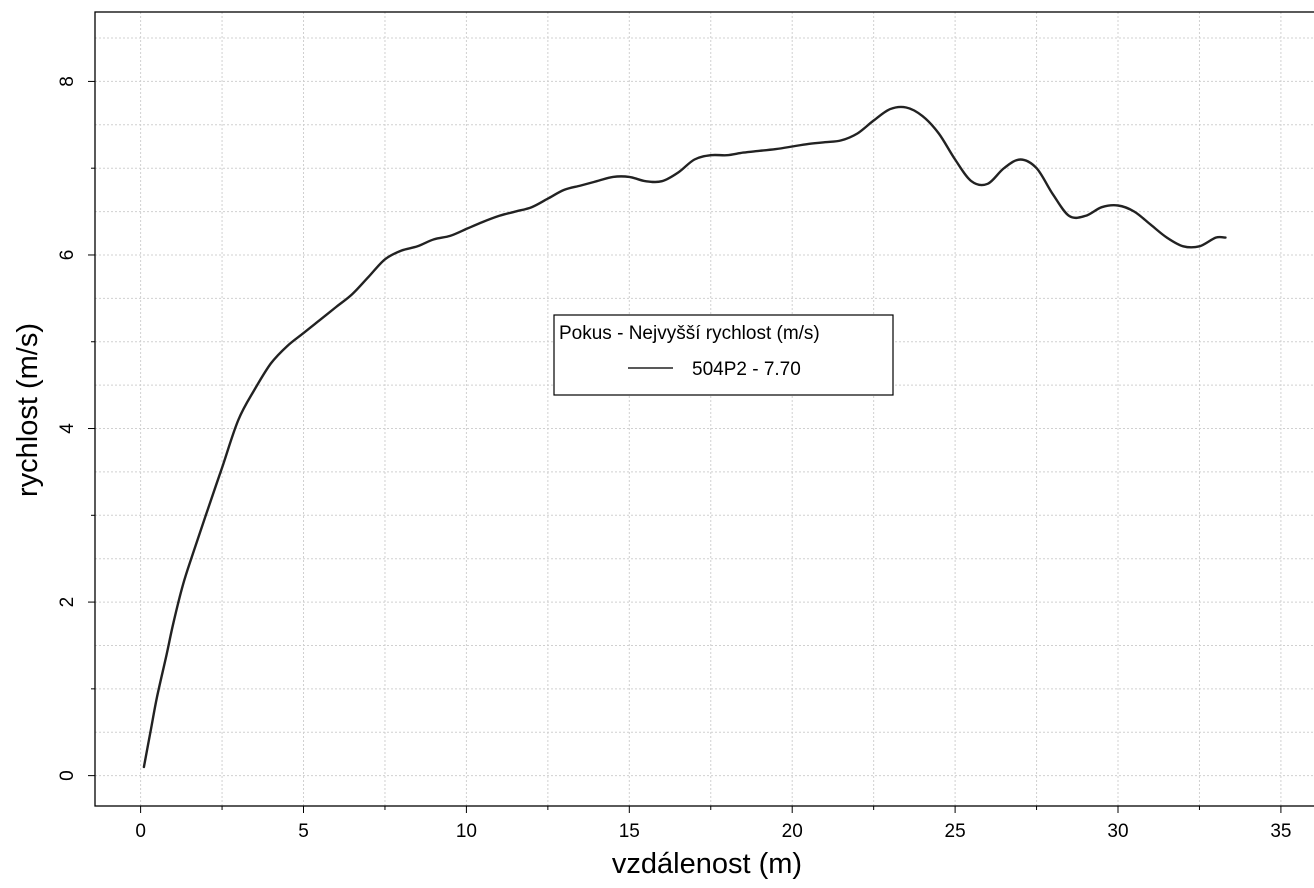 Image resolution: width=1314 pixels, height=888 pixels. Describe the element at coordinates (746, 369) in the screenshot. I see `legend-entry-label: 504P2 - 7.70` at that location.